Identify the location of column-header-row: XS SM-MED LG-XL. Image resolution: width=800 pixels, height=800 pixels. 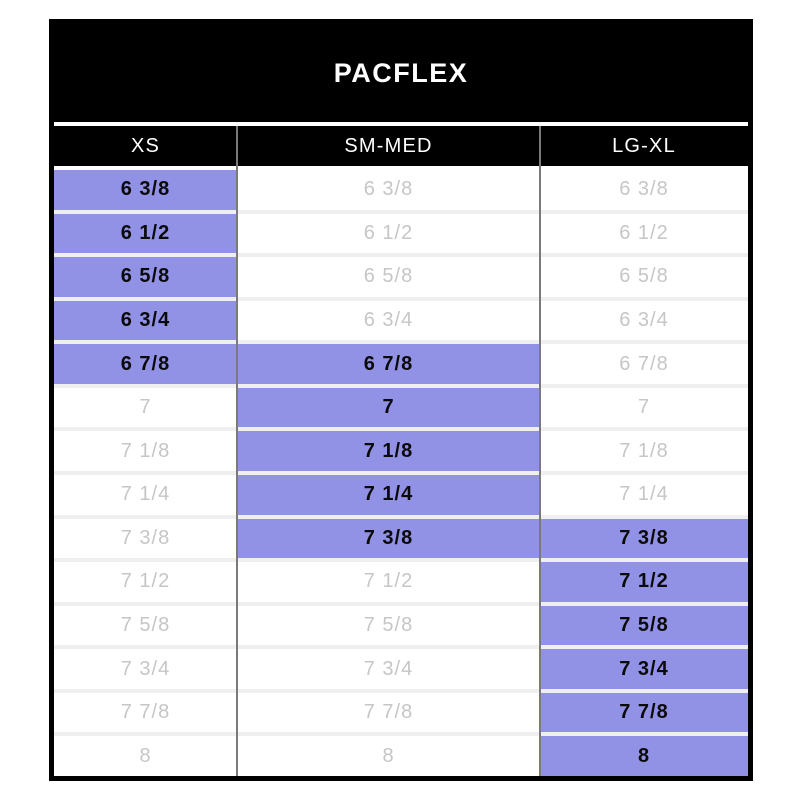
(401, 146).